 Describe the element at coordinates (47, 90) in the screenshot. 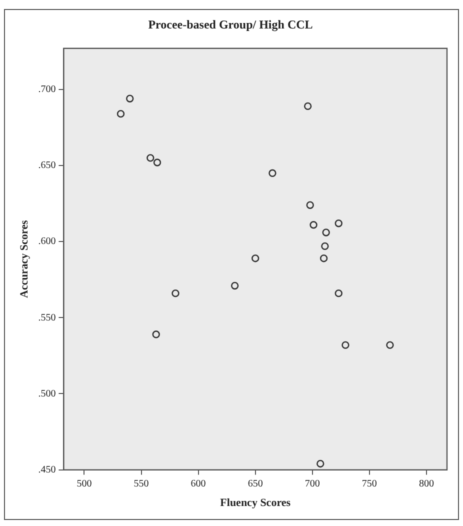

I see `y-tick-label: .700` at that location.